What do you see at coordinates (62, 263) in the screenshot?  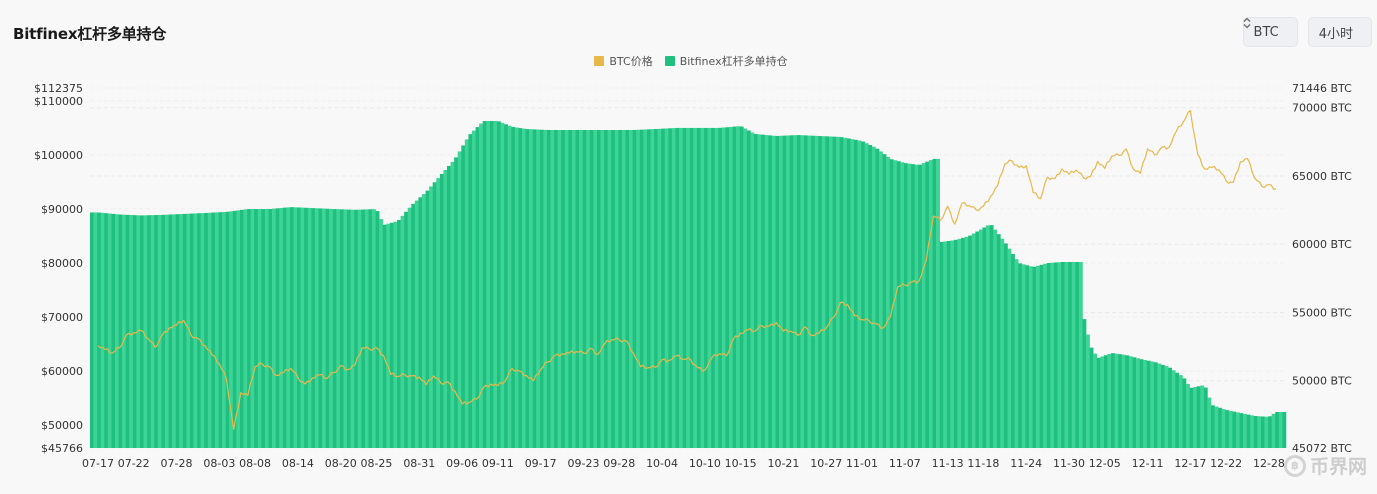 I see `left-axis-tick: $80000` at bounding box center [62, 263].